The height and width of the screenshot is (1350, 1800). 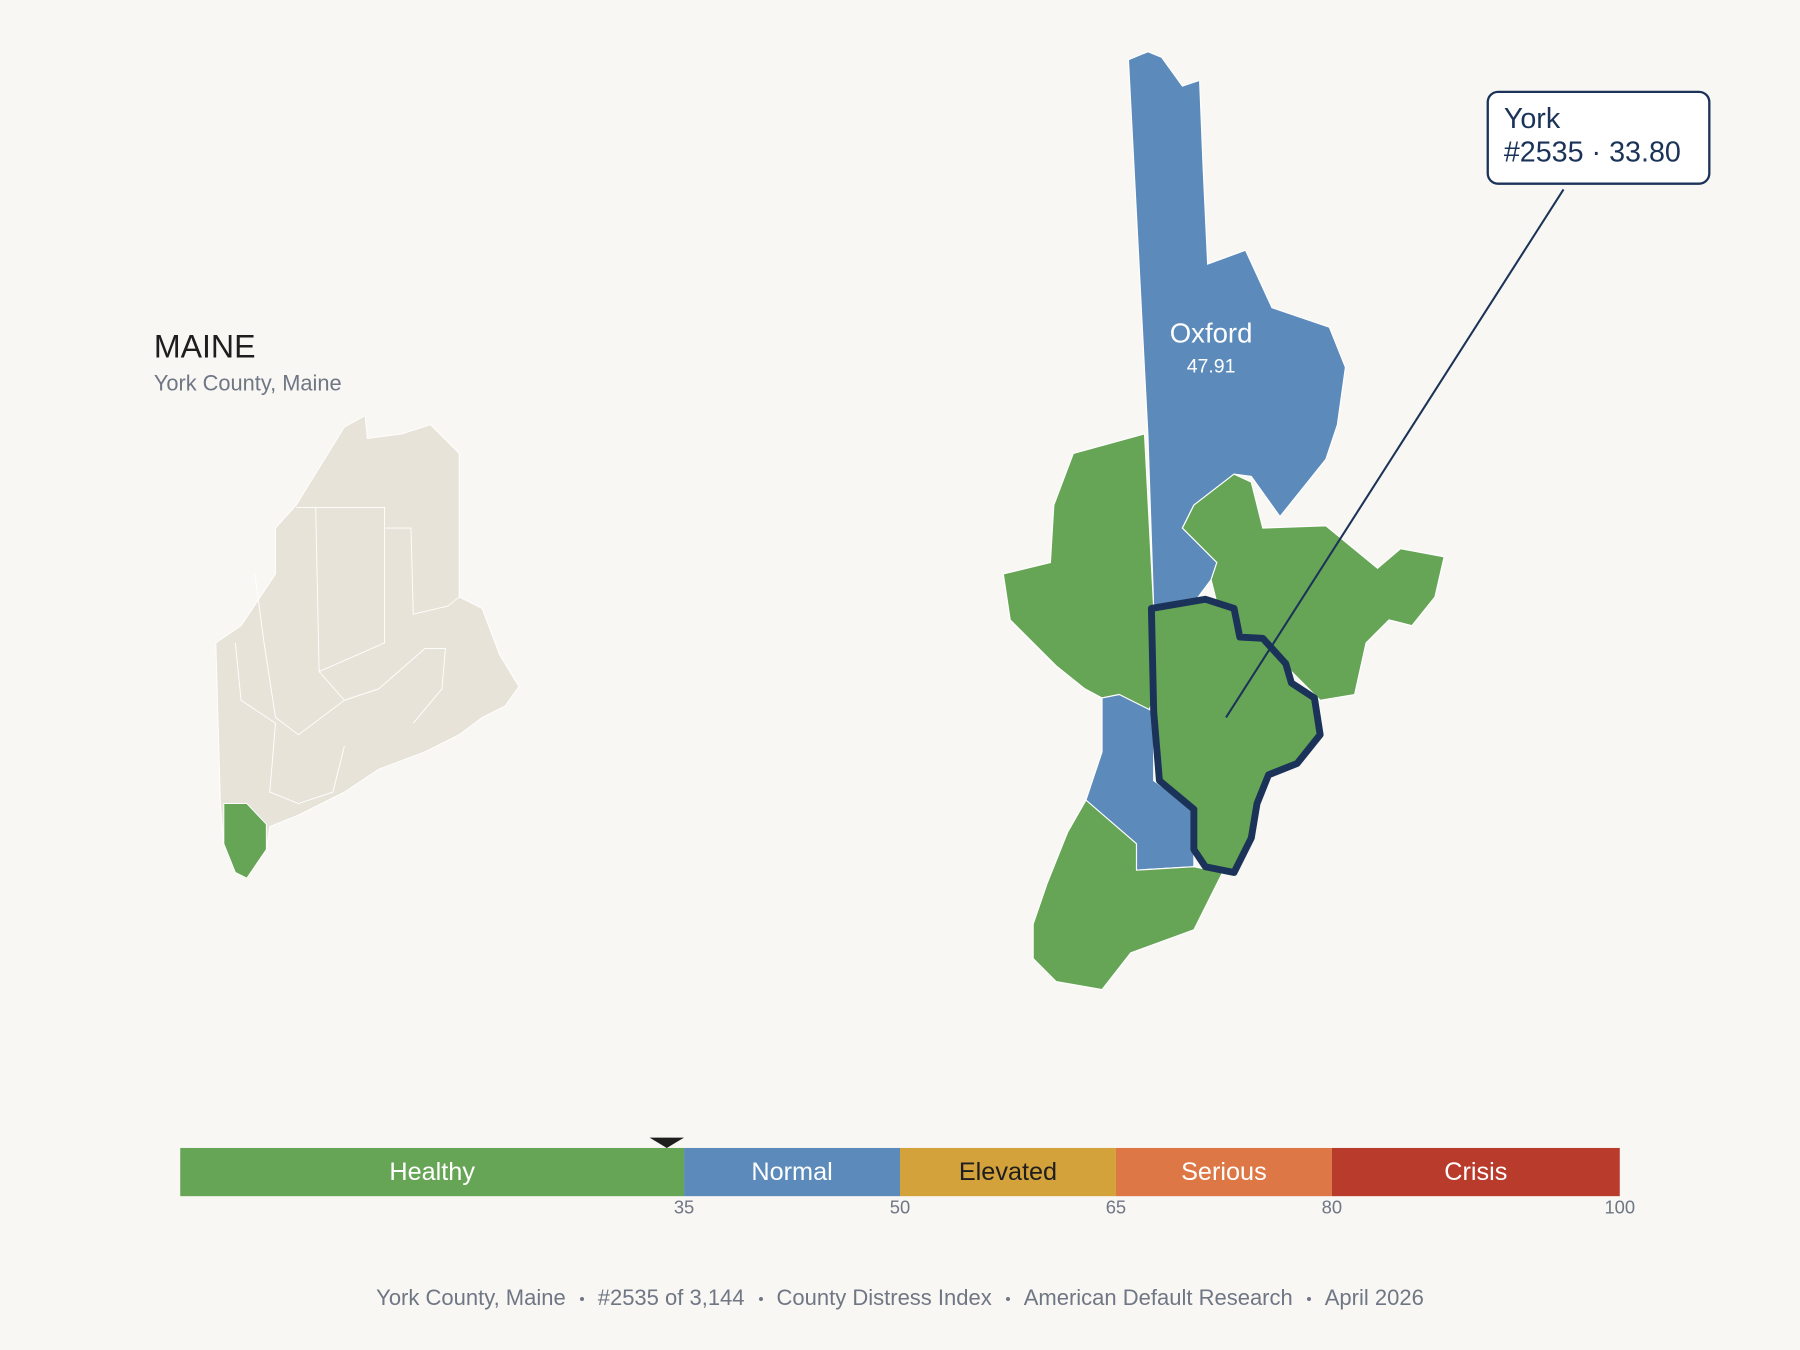 I want to click on scale-band-label: Crisis, so click(x=1475, y=1172).